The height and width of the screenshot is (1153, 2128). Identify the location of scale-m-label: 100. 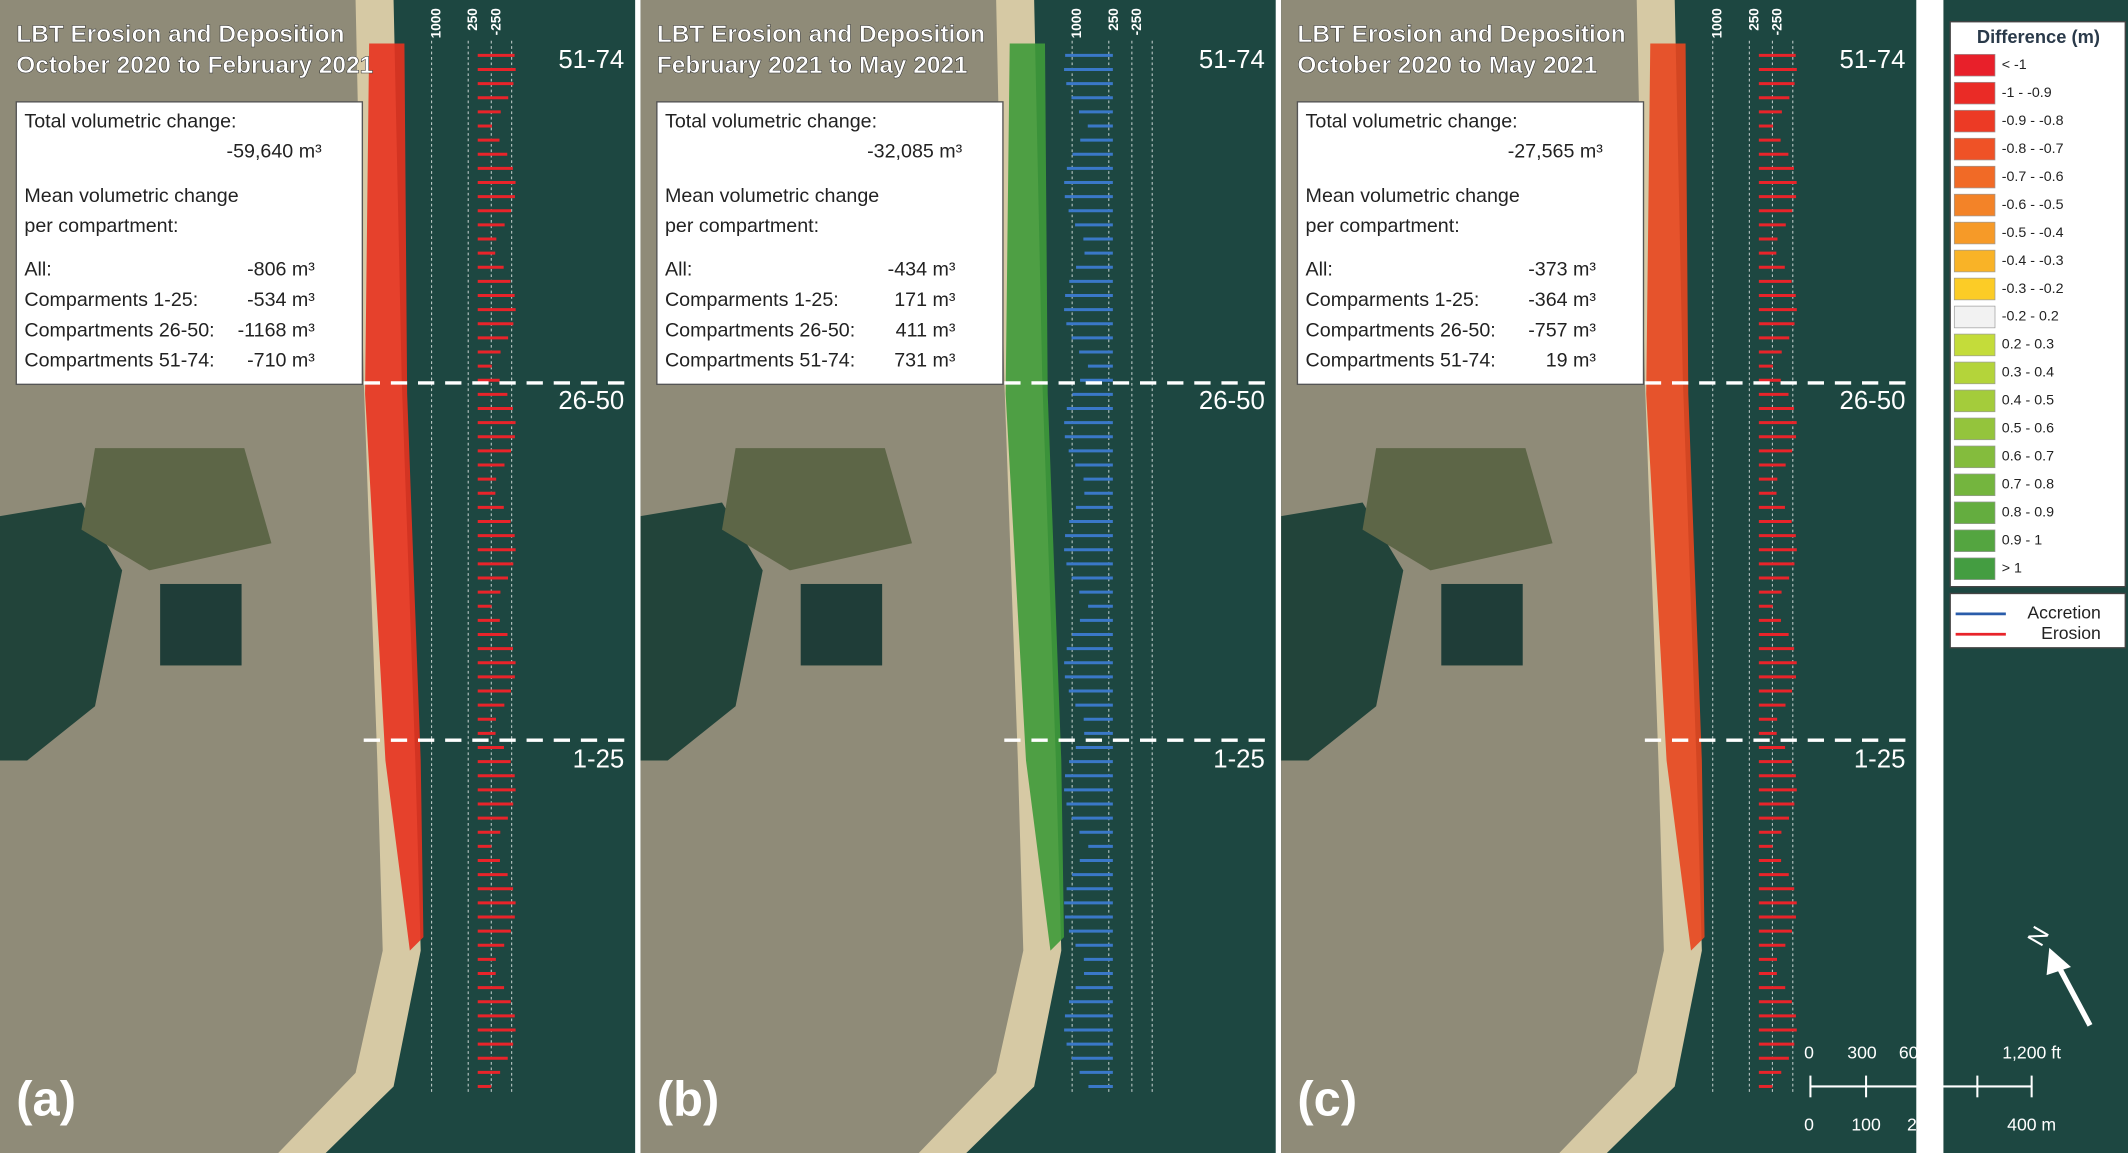
(1866, 1124).